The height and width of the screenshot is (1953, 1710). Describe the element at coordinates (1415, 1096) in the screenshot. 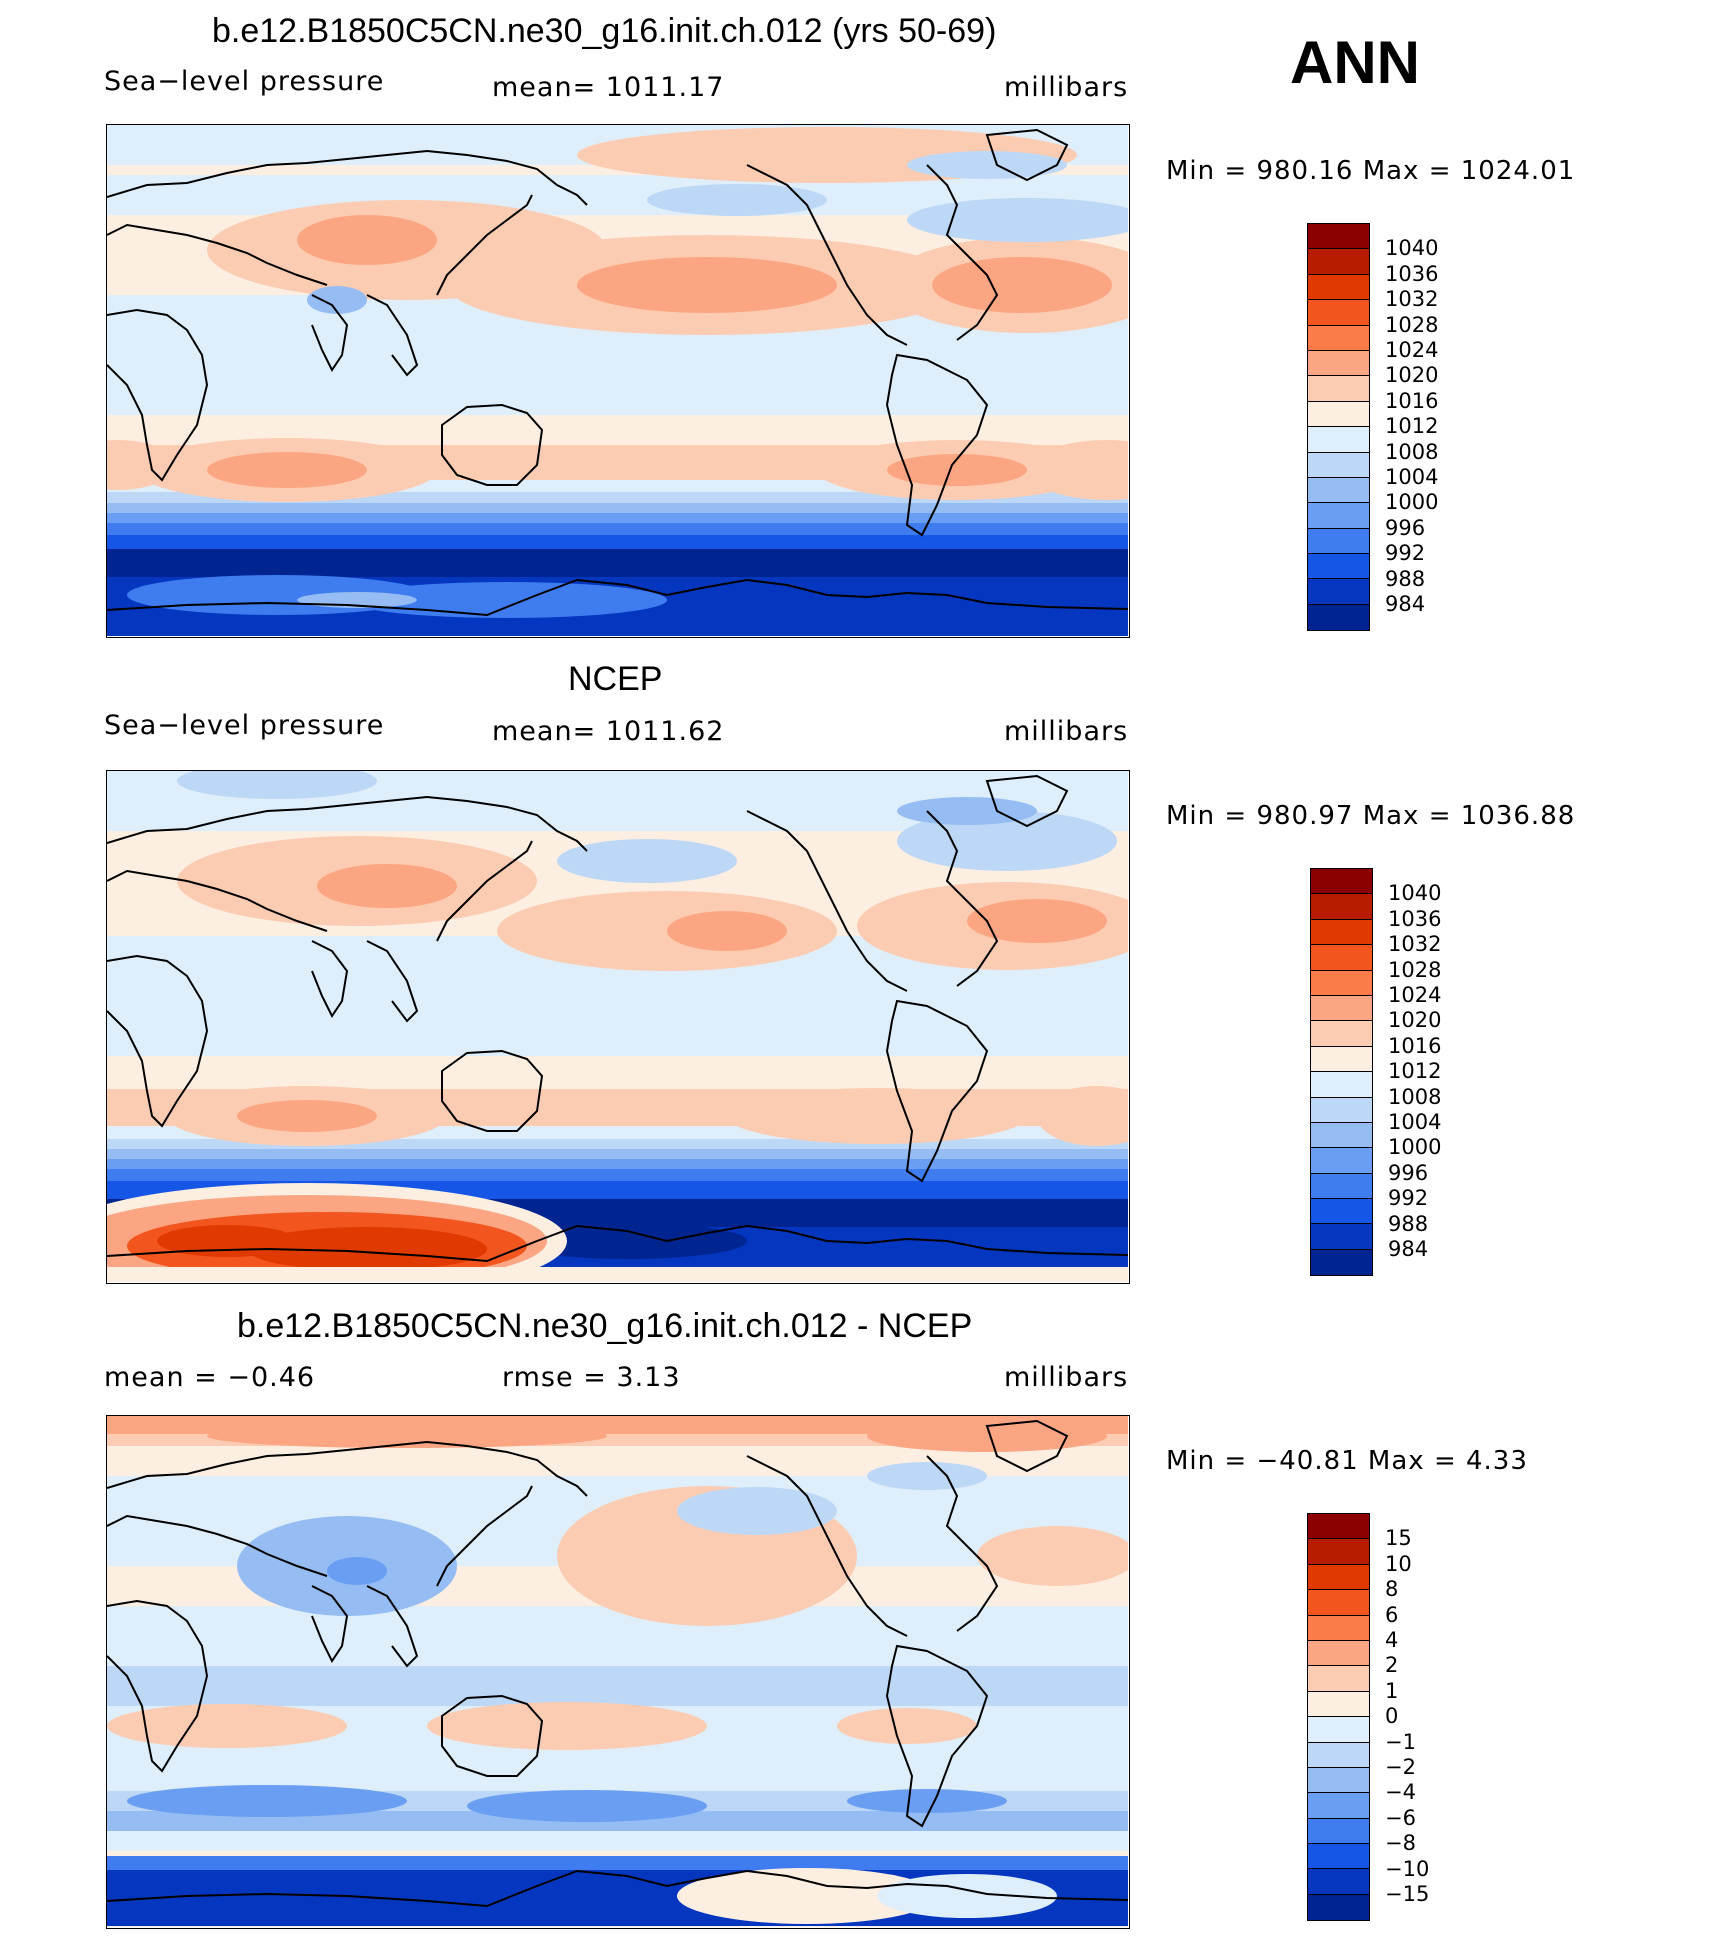

I see `colorbar-tick-label: 1008` at that location.